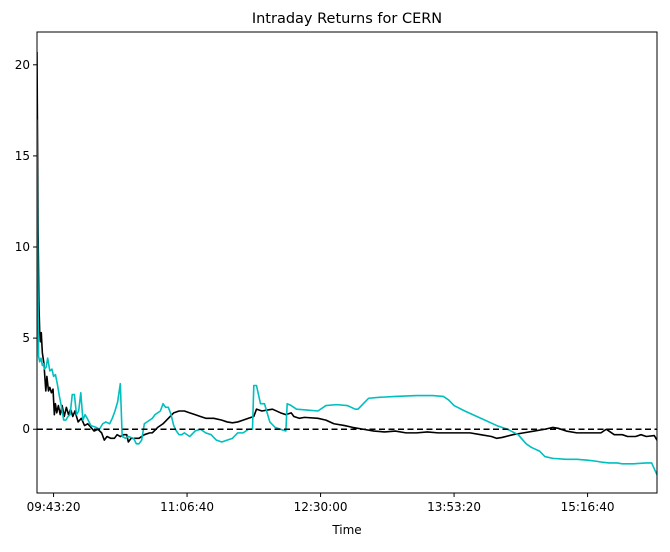 The image size is (670, 552). What do you see at coordinates (22, 247) in the screenshot?
I see `y-tick-label: 10` at bounding box center [22, 247].